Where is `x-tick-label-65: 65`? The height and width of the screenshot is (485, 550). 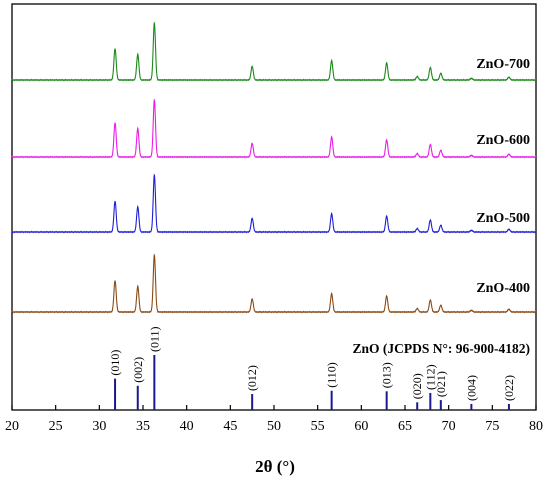
x-tick-label-65: 65 is located at coordinates (405, 426).